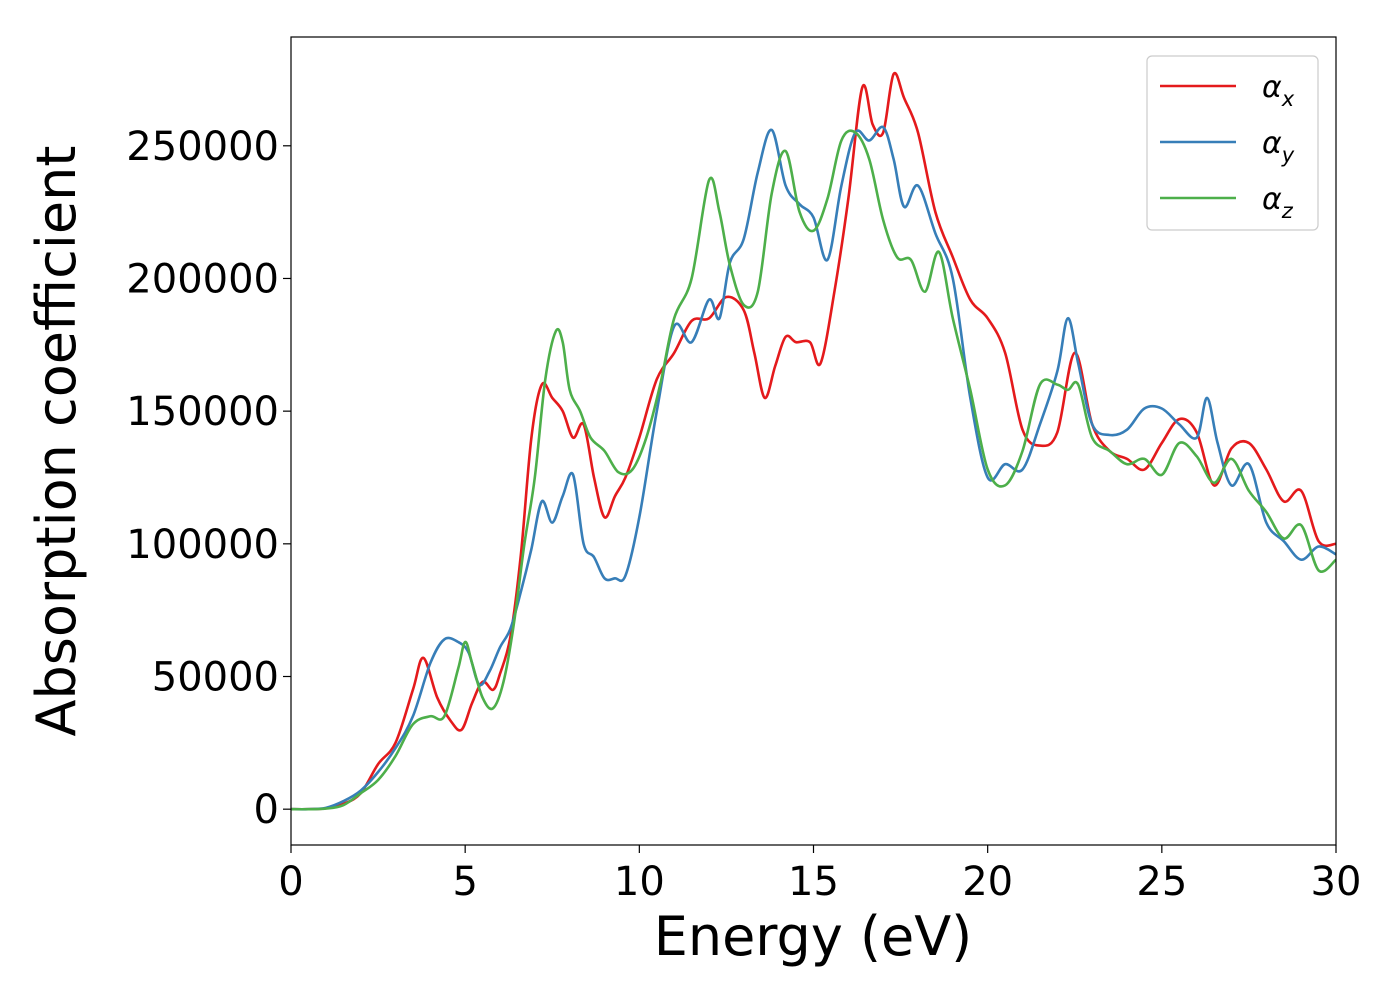 This screenshot has height=1000, width=1400. I want to click on y-tick-label: 200000, so click(202, 279).